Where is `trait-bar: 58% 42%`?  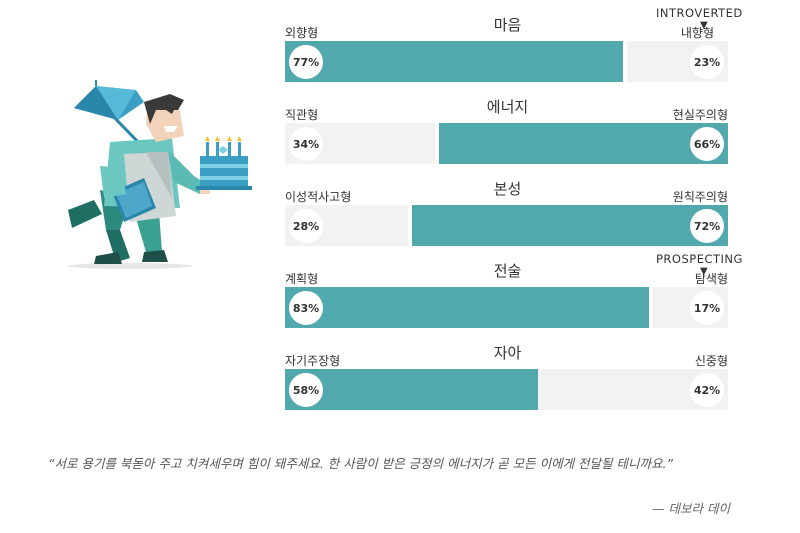
trait-bar: 58% 42% is located at coordinates (506, 389).